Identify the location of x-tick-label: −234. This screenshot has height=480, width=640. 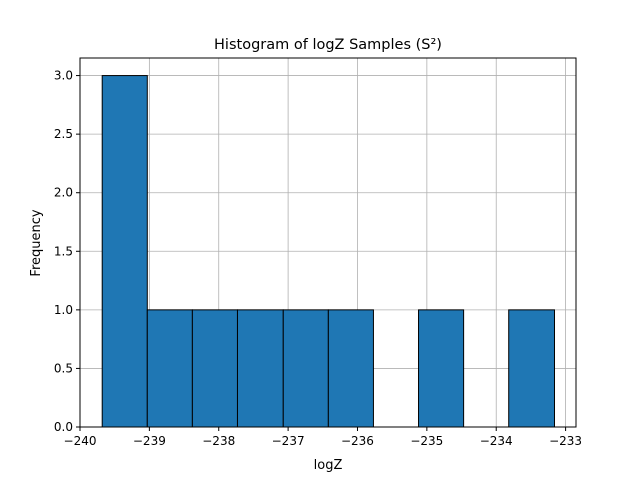
(496, 441).